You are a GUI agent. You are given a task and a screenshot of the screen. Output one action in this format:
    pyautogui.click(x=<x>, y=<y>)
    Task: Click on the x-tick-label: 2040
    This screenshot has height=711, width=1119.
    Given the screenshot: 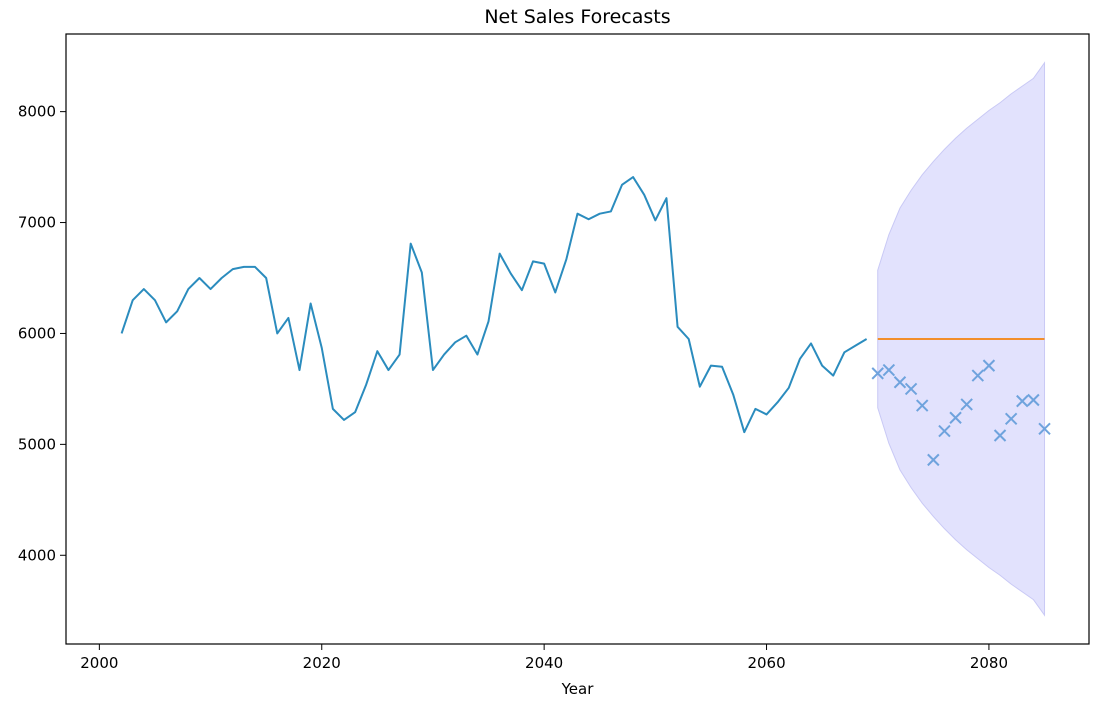 What is the action you would take?
    pyautogui.click(x=544, y=663)
    